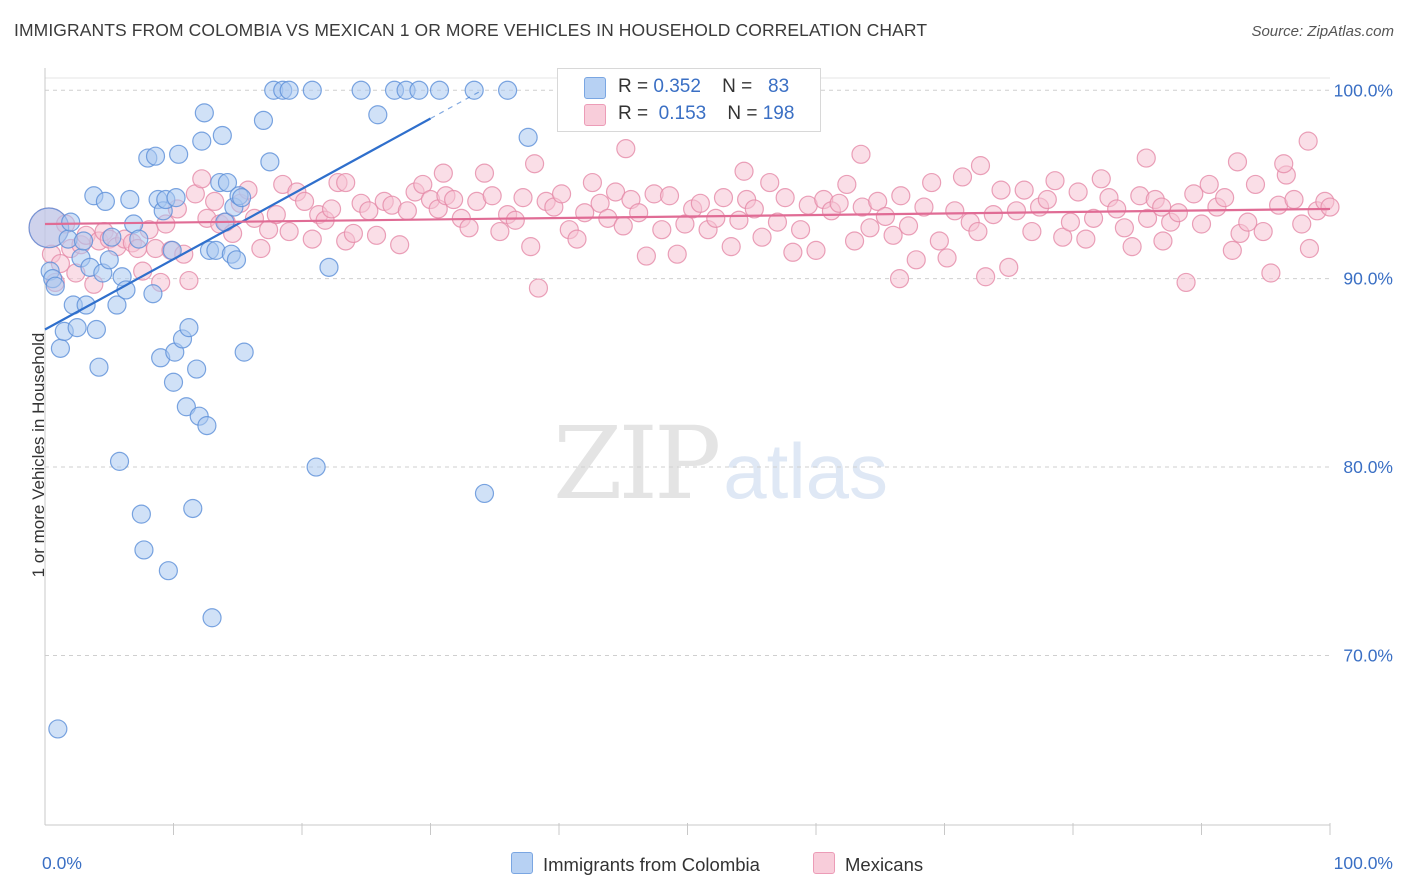  Describe the element at coordinates (884, 864) in the screenshot. I see `legend-label-mexicans: Mexicans` at that location.